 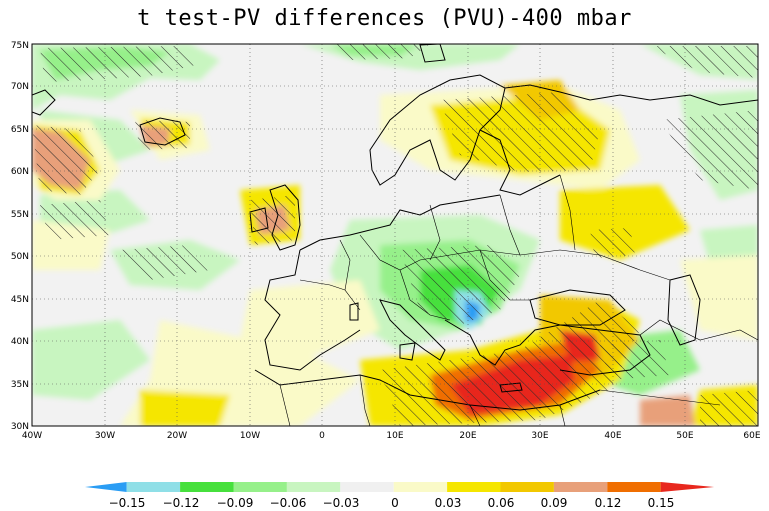 What do you see at coordinates (395, 503) in the screenshot?
I see `colorbar-label: 0` at bounding box center [395, 503].